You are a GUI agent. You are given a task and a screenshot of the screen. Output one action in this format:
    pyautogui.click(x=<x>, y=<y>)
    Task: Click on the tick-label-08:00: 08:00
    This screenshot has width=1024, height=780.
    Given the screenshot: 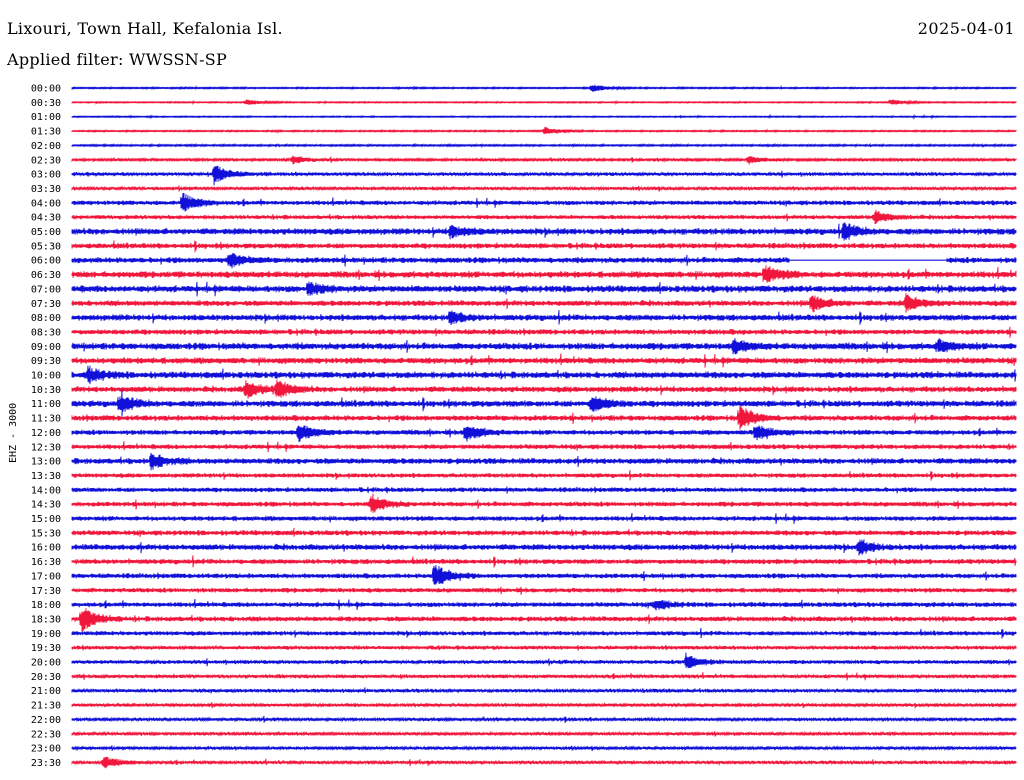 What is the action you would take?
    pyautogui.click(x=46, y=318)
    